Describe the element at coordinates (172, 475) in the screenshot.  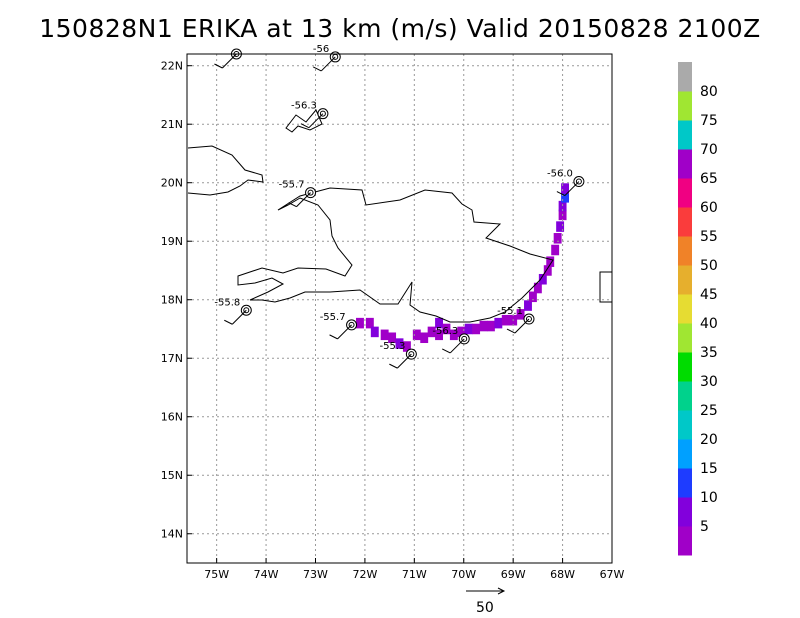
I see `y-tick-label-1: 15N` at that location.